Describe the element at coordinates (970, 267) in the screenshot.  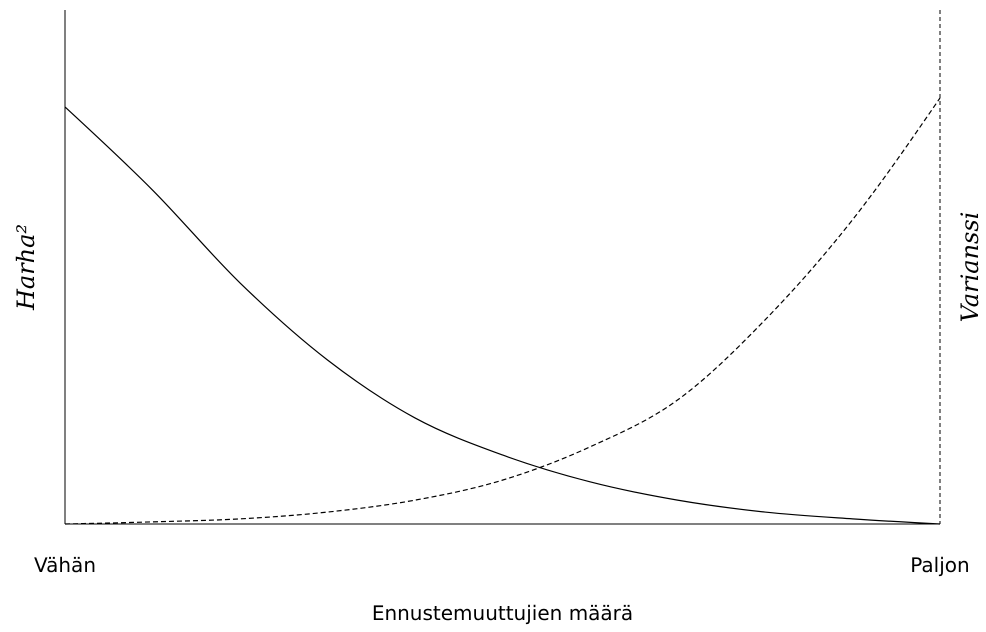
I see `y2-axis-title: Varianssi` at that location.